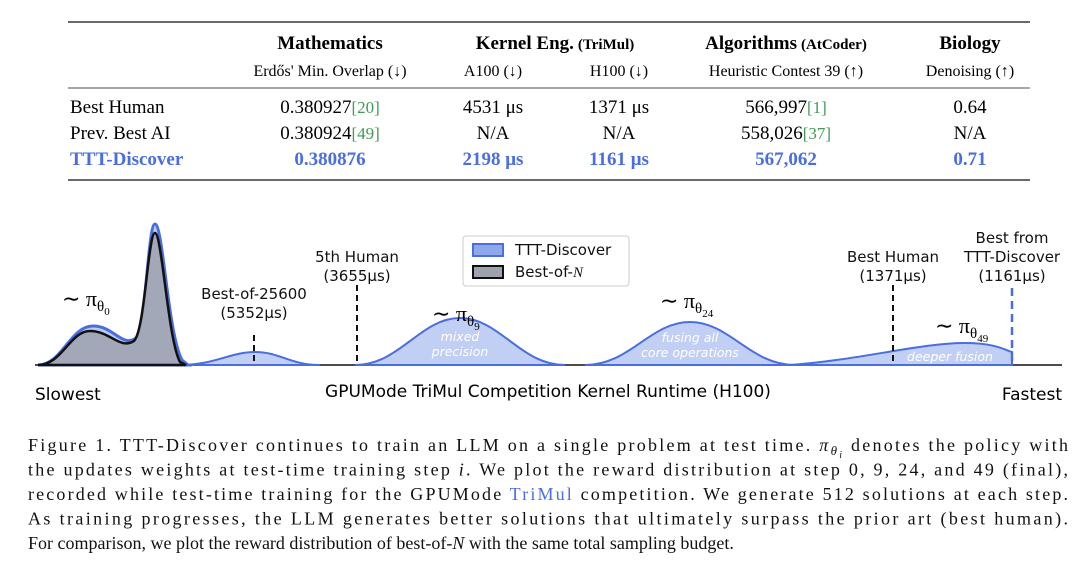 This screenshot has width=1080, height=578. What do you see at coordinates (365, 133) in the screenshot?
I see `citation: [49]` at bounding box center [365, 133].